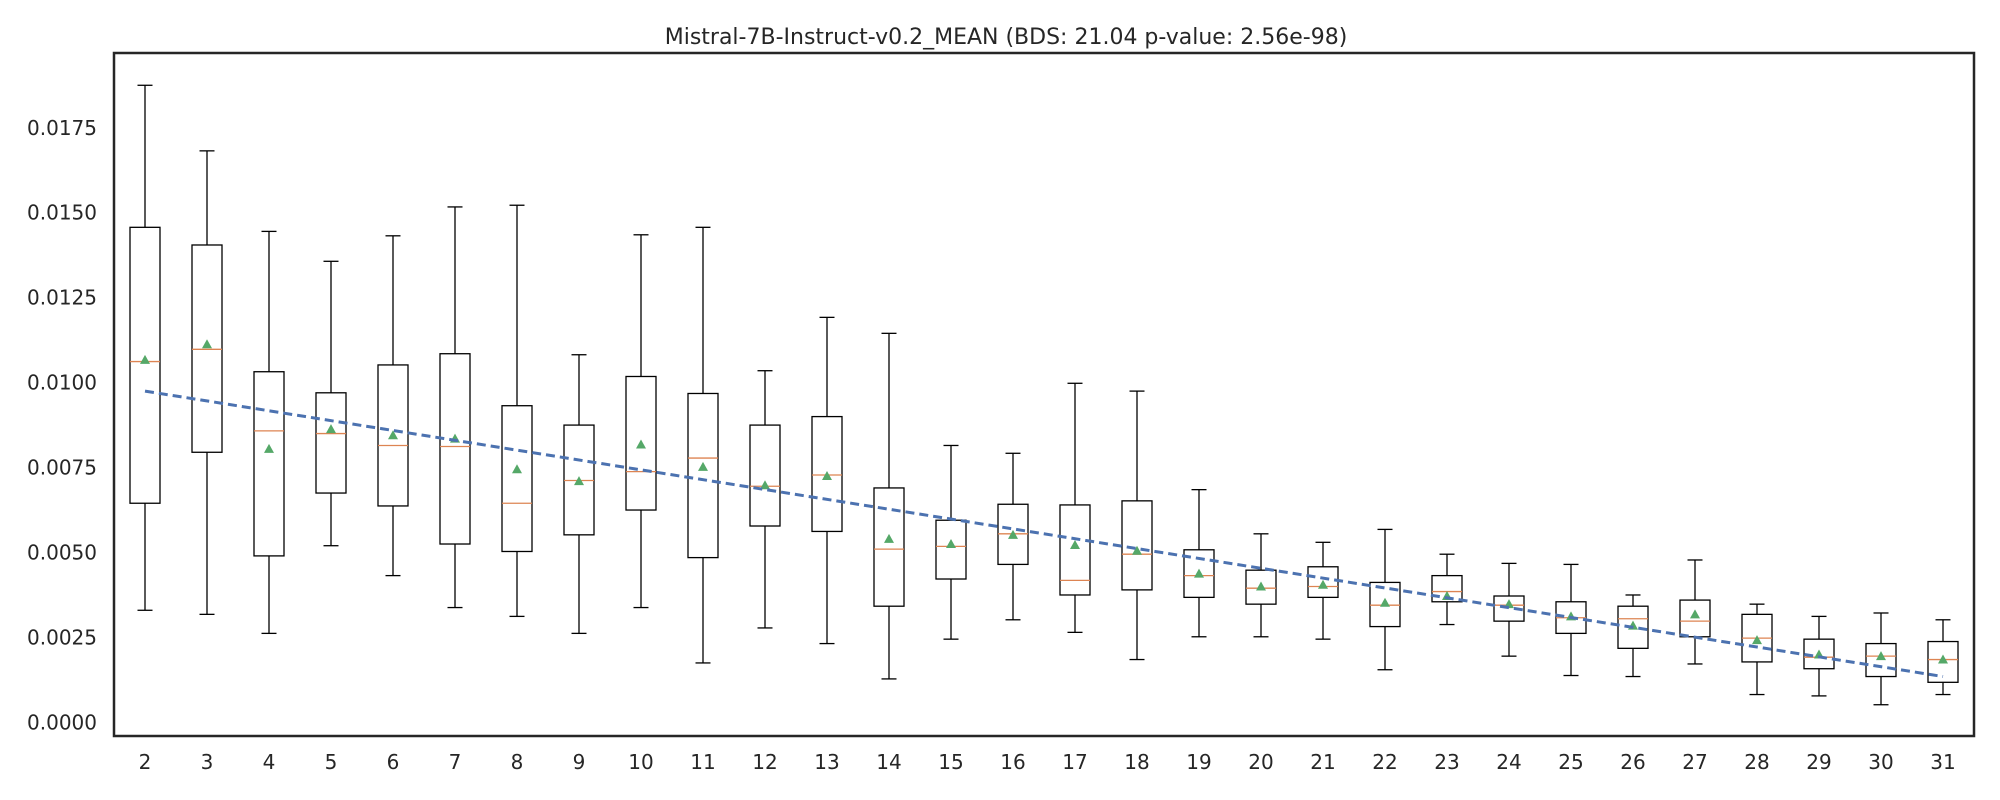 The width and height of the screenshot is (2000, 800). I want to click on y-tick-label: 0.0175, so click(62, 128).